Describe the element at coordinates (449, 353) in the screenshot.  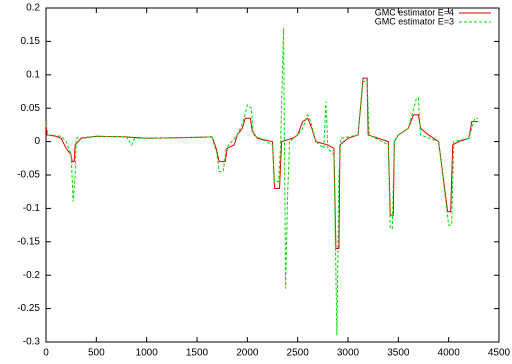
I see `x-tick-label: 4000` at that location.